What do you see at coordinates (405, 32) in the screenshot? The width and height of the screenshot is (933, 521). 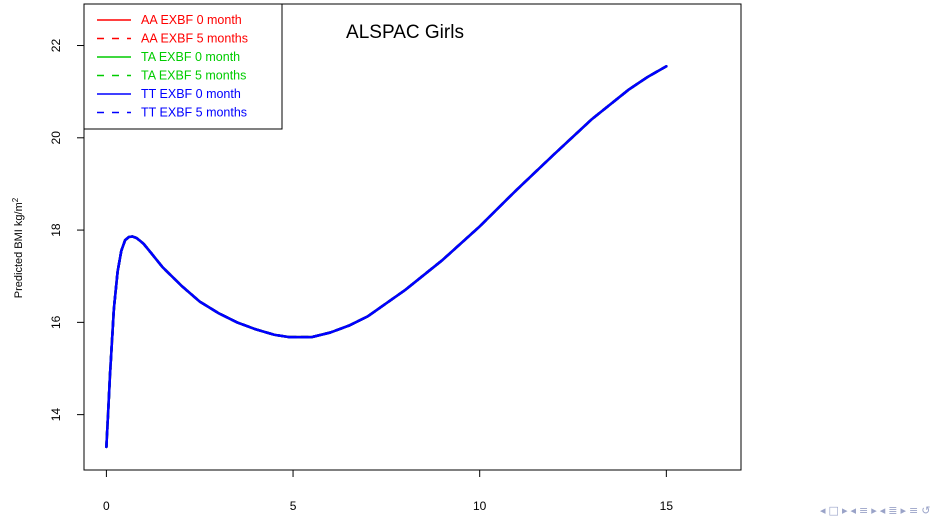 I see `chart-title: ALSPAC Girls` at bounding box center [405, 32].